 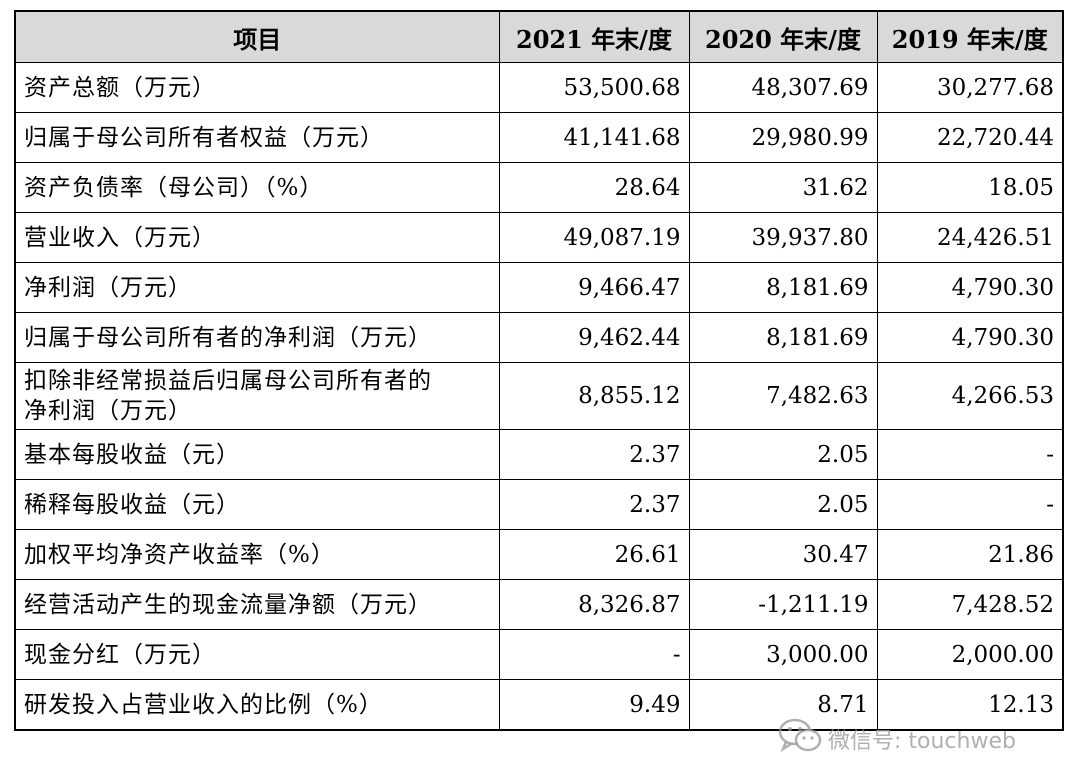 I want to click on cell-2021: 41,141.68, so click(x=594, y=137).